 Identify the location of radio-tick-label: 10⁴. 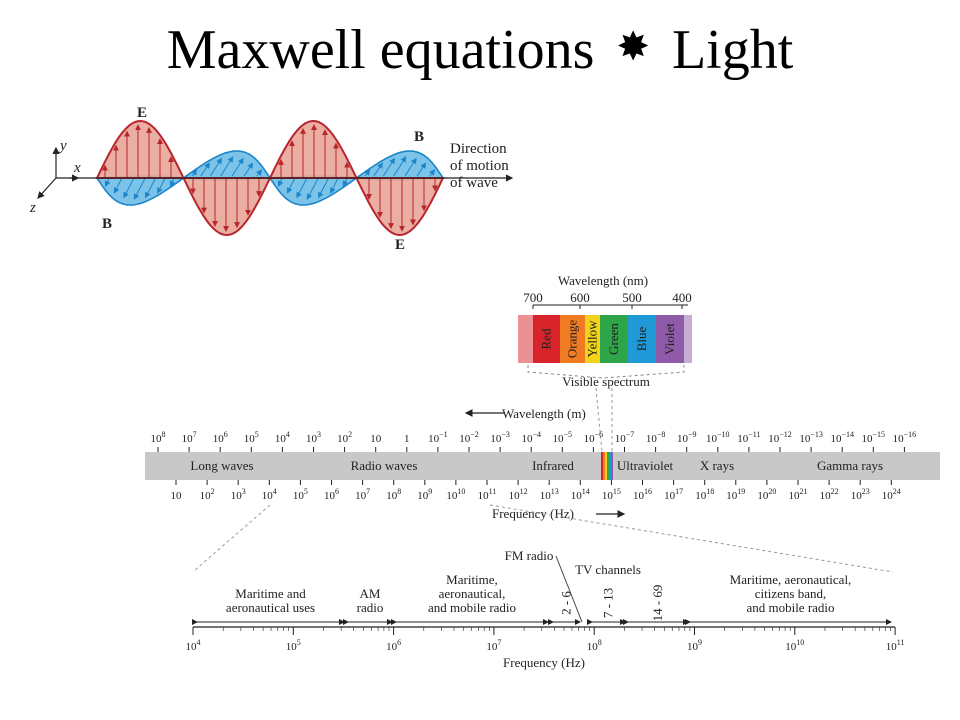
(193, 645).